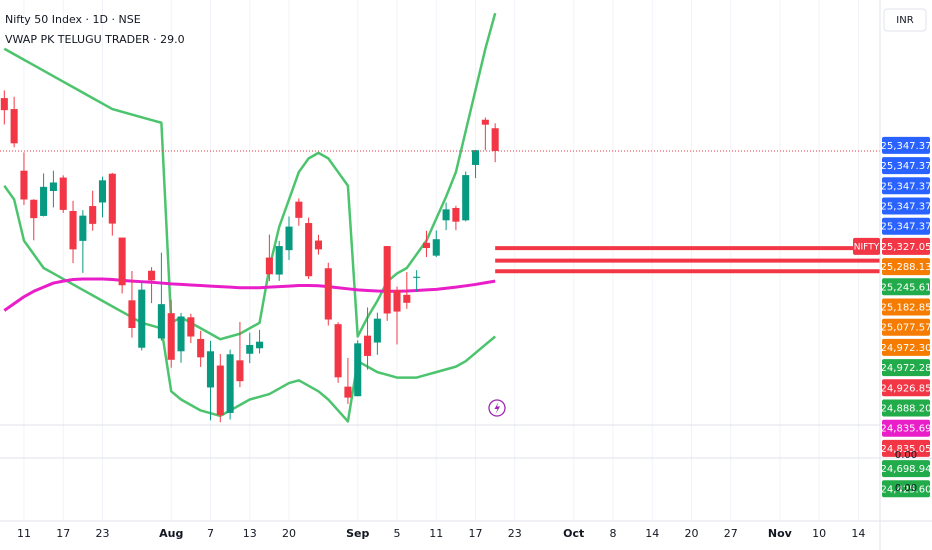 The width and height of the screenshot is (932, 550). I want to click on x-tick-label: 7, so click(210, 533).